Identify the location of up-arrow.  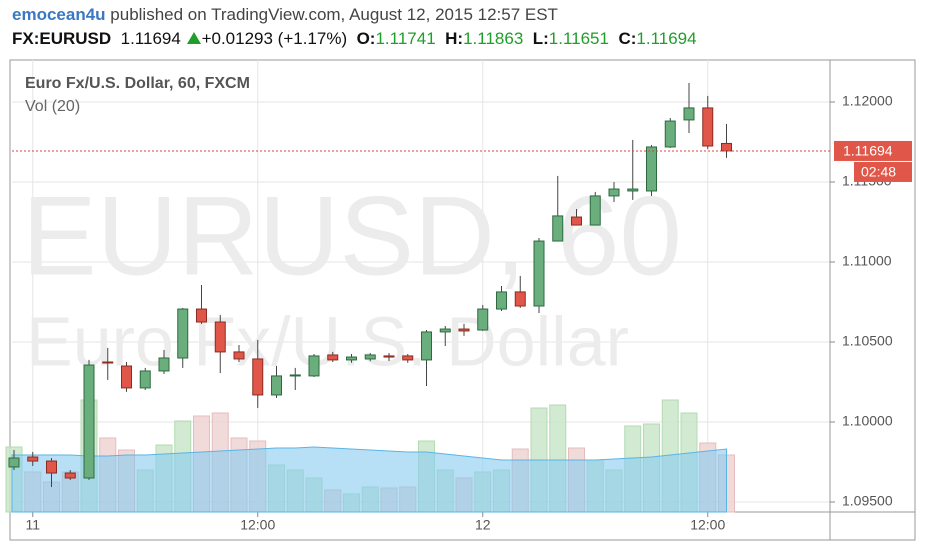
(193, 38).